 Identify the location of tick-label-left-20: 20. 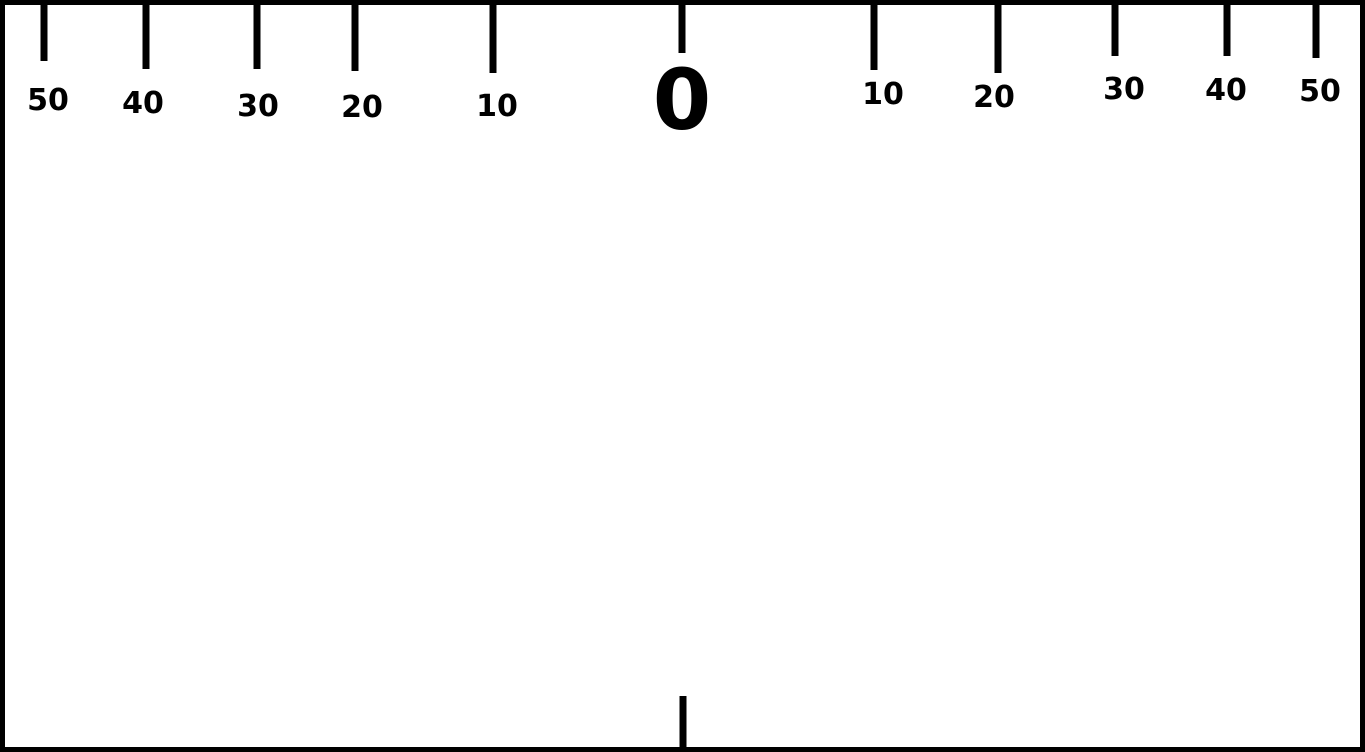
(362, 107).